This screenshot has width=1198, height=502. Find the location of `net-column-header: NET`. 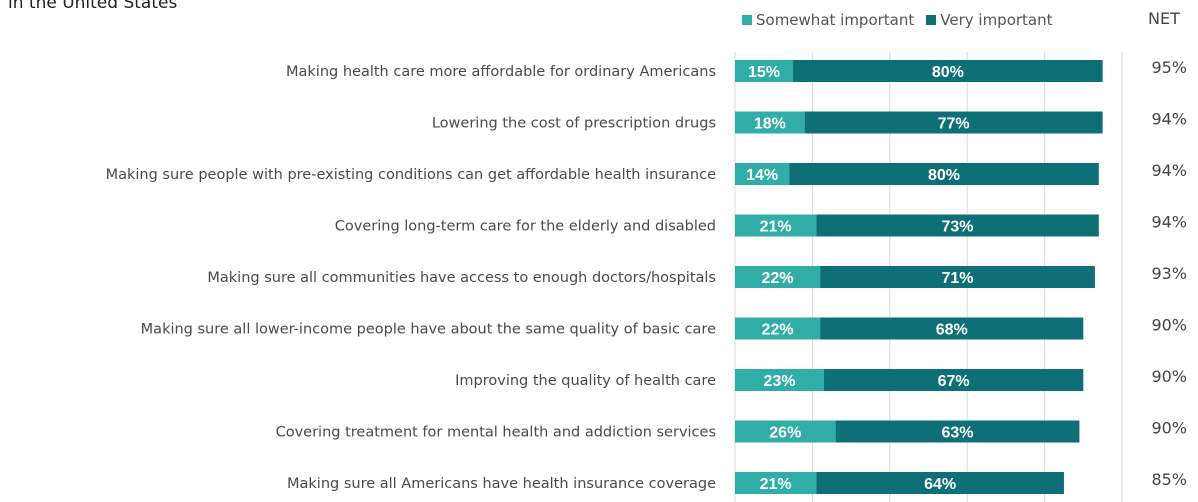

net-column-header: NET is located at coordinates (1164, 18).